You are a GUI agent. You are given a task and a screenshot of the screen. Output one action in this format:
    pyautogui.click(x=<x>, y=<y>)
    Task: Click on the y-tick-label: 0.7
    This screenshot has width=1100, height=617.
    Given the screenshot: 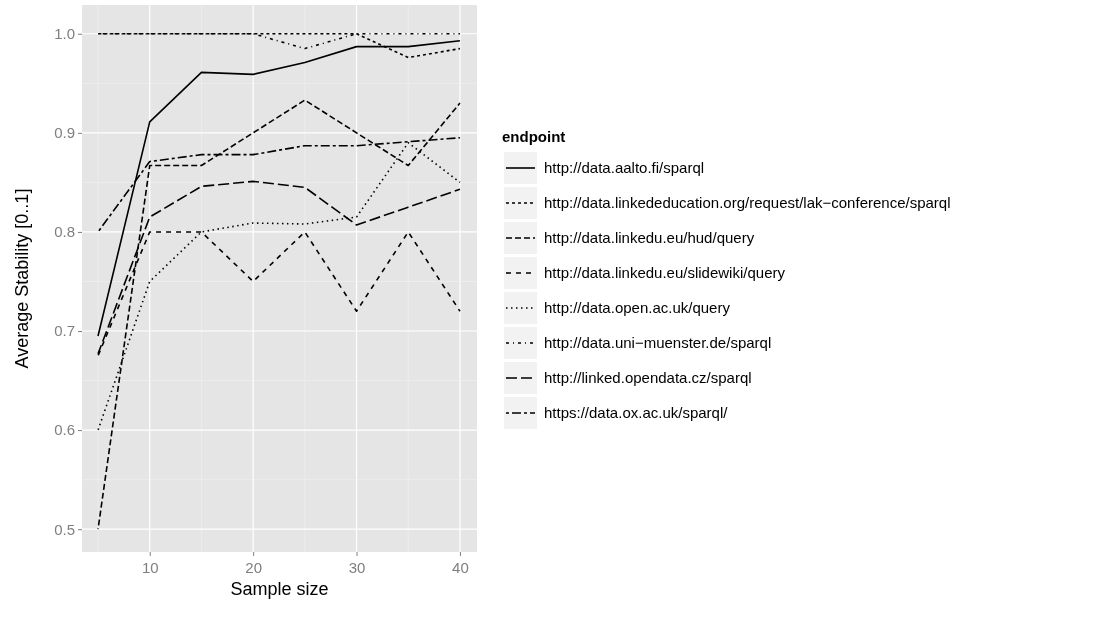 What is the action you would take?
    pyautogui.click(x=64, y=331)
    